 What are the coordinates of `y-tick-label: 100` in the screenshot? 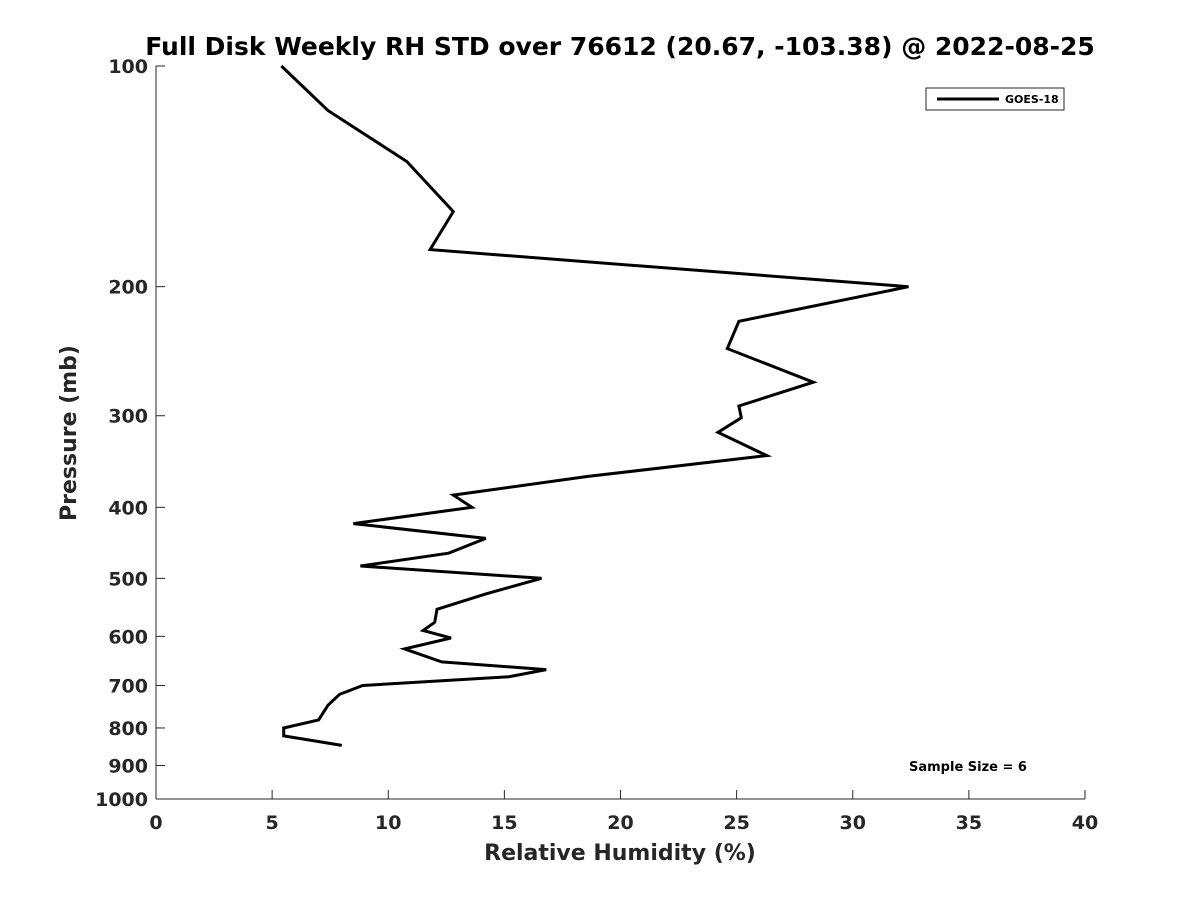 It's located at (128, 67).